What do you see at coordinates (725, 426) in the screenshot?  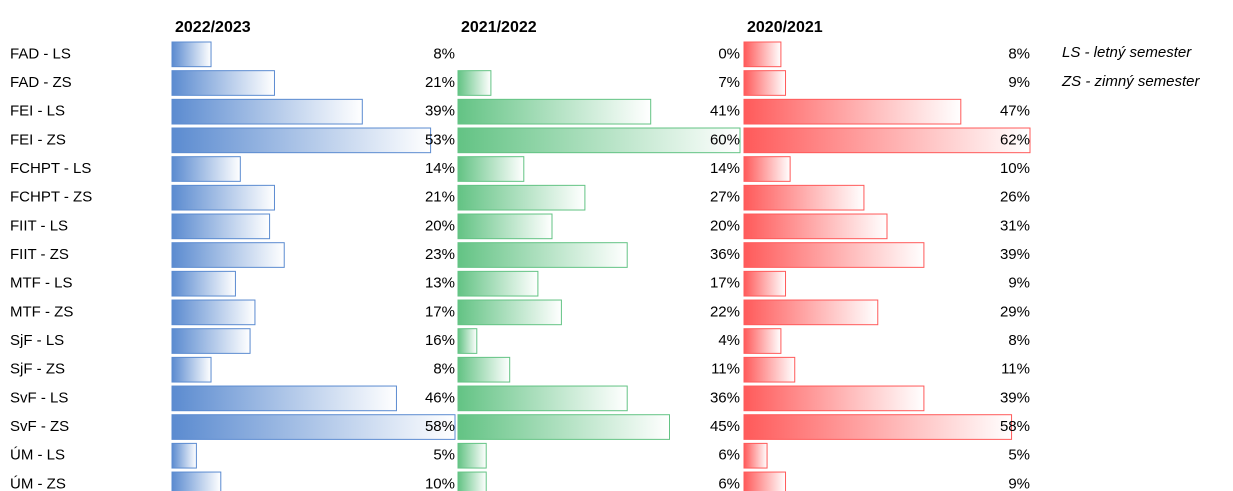 I see `value-label: 45%` at bounding box center [725, 426].